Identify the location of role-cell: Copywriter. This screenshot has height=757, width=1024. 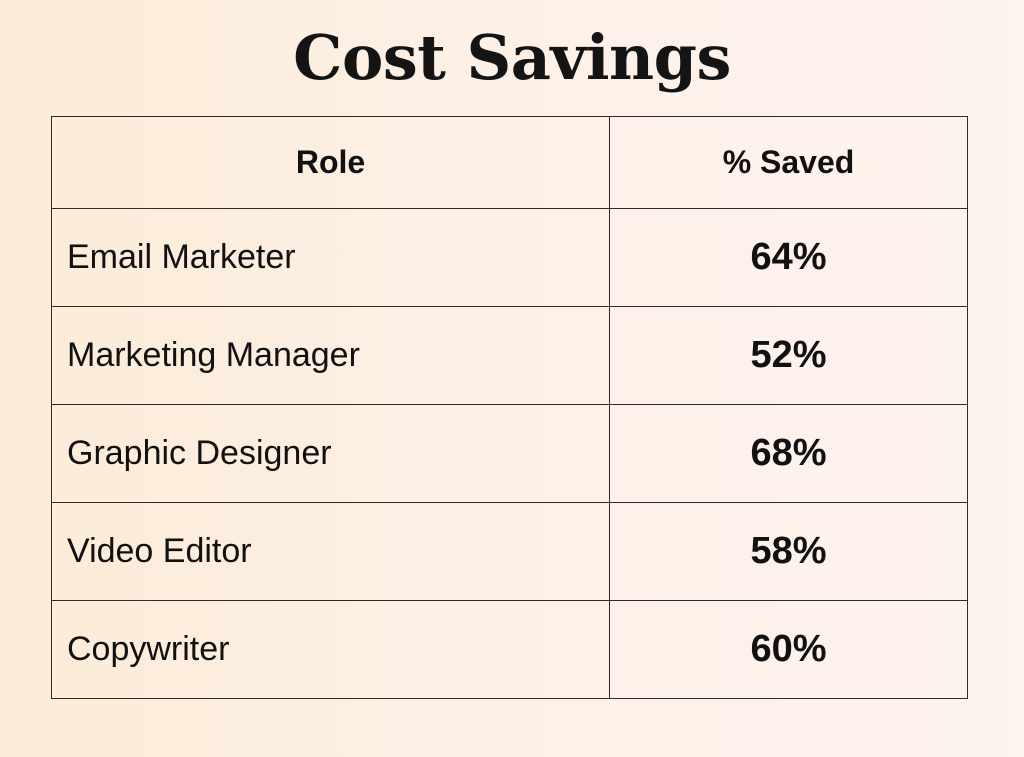
(330, 649).